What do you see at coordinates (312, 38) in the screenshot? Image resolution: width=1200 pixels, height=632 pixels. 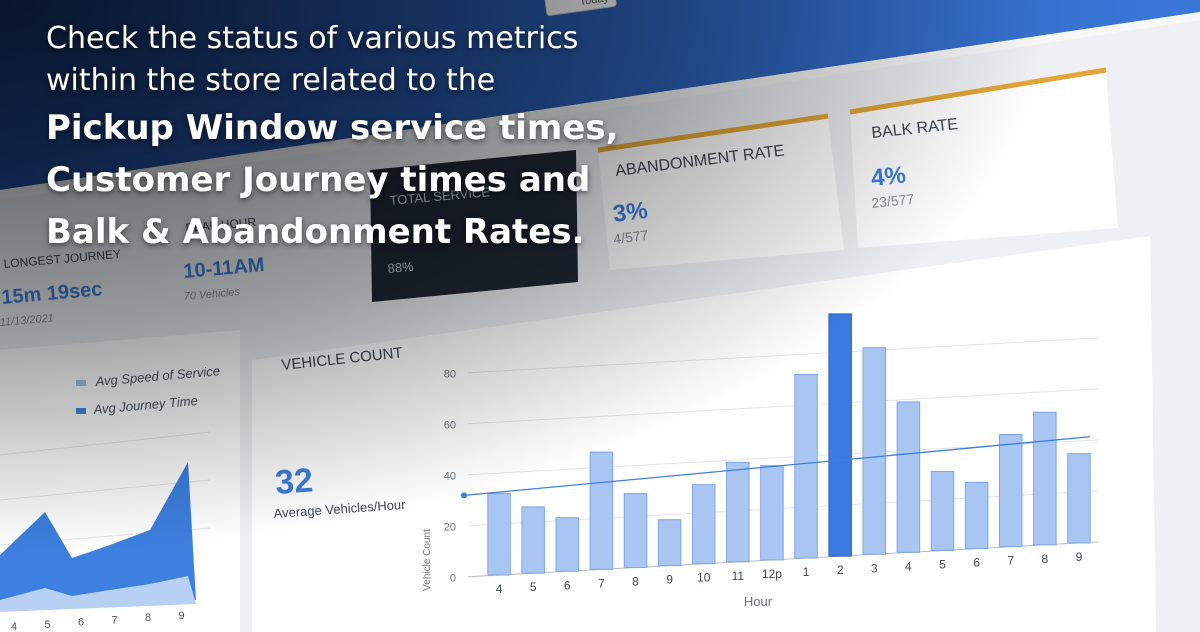 I see `headline-line-1: Check the status of various metrics` at bounding box center [312, 38].